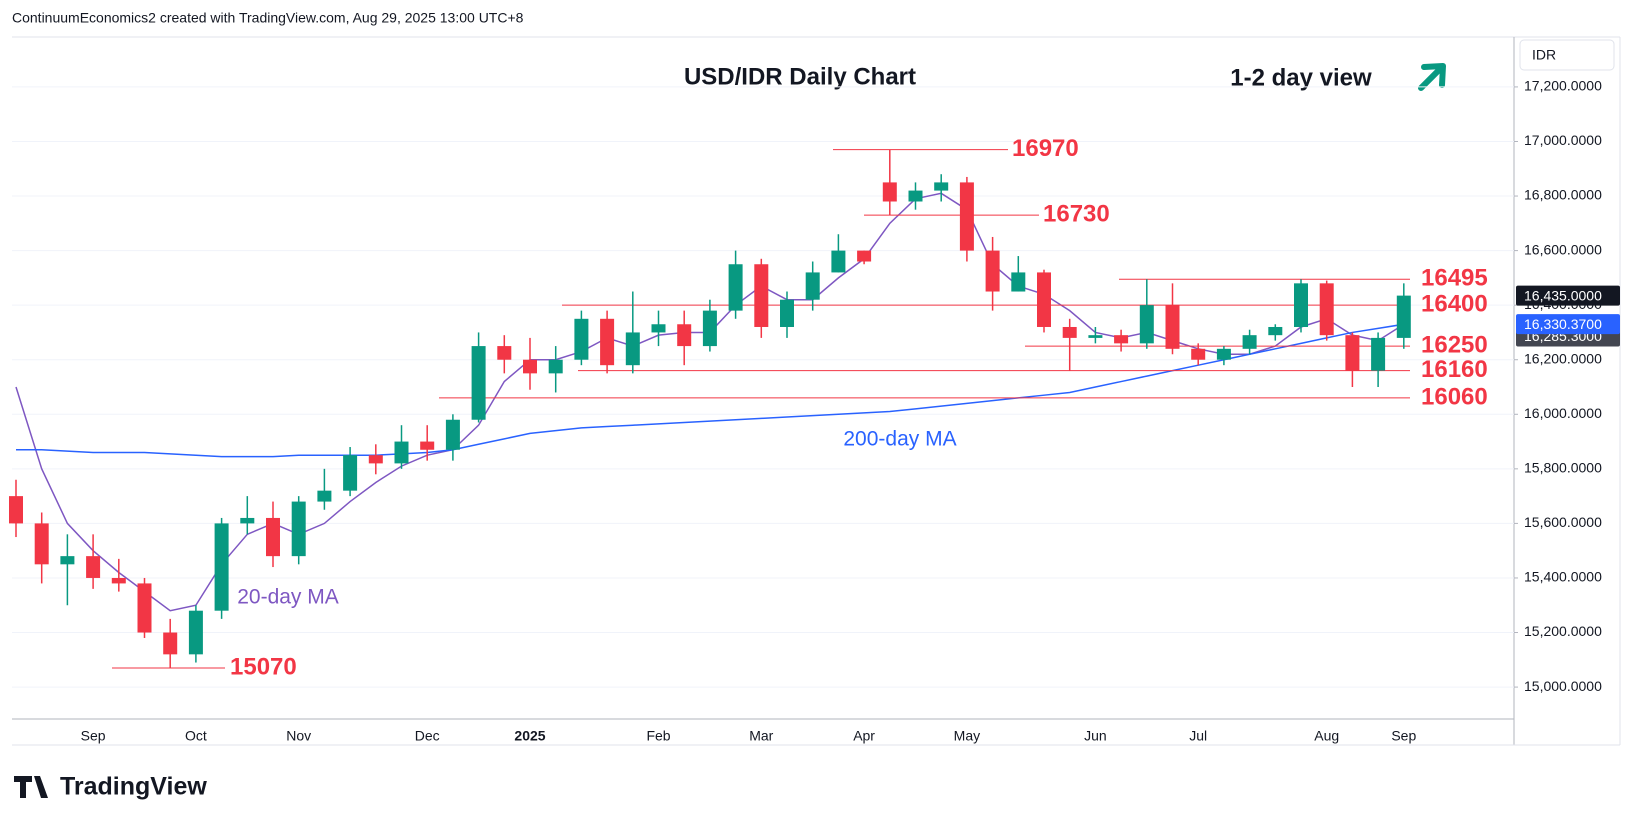 Image resolution: width=1632 pixels, height=824 pixels. What do you see at coordinates (800, 76) in the screenshot?
I see `chart-title: USD/IDR Daily Chart` at bounding box center [800, 76].